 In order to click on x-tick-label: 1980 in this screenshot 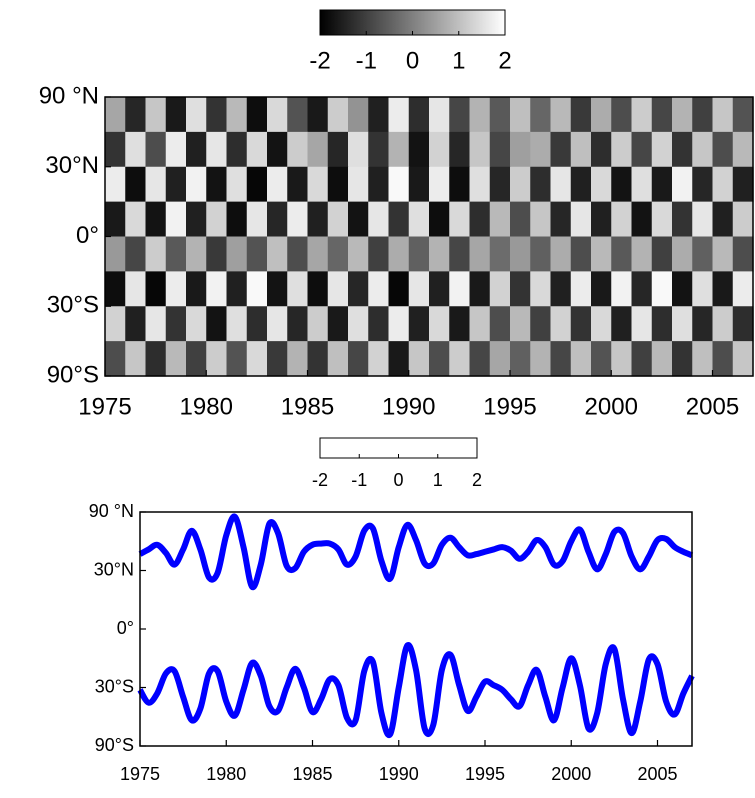, I will do `click(206, 406)`.